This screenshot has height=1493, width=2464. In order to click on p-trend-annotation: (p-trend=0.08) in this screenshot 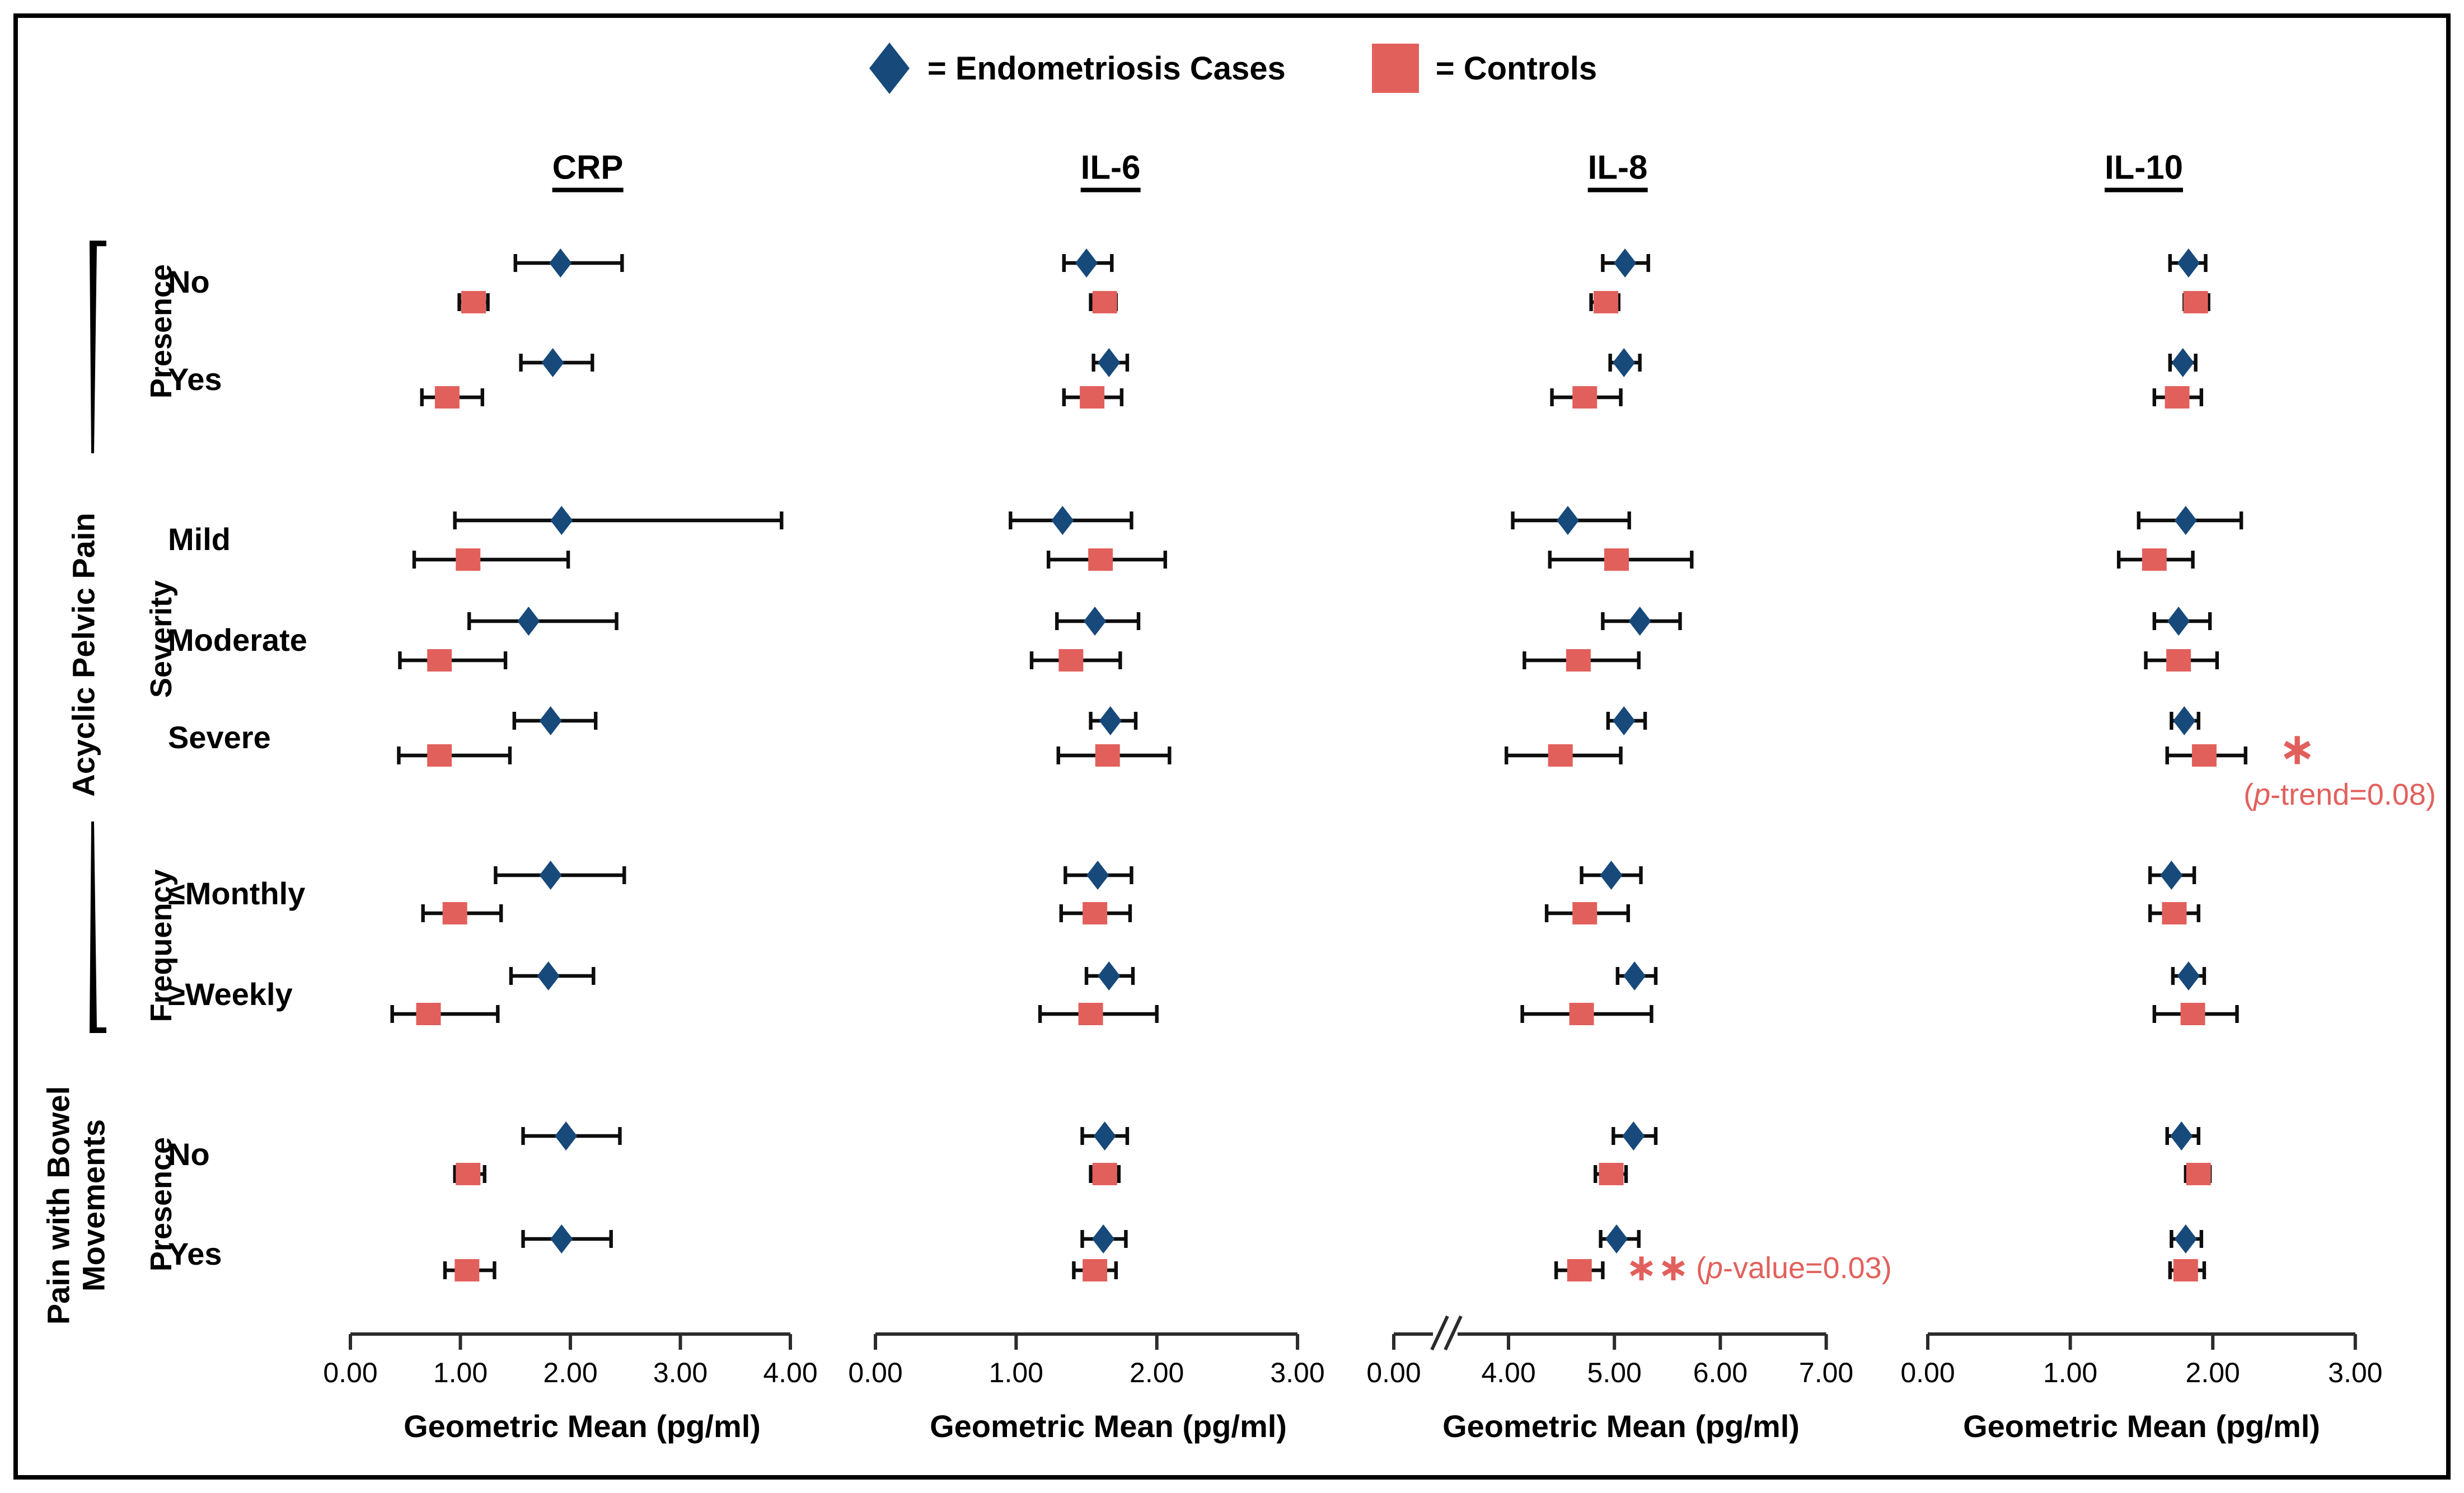, I will do `click(2339, 794)`.